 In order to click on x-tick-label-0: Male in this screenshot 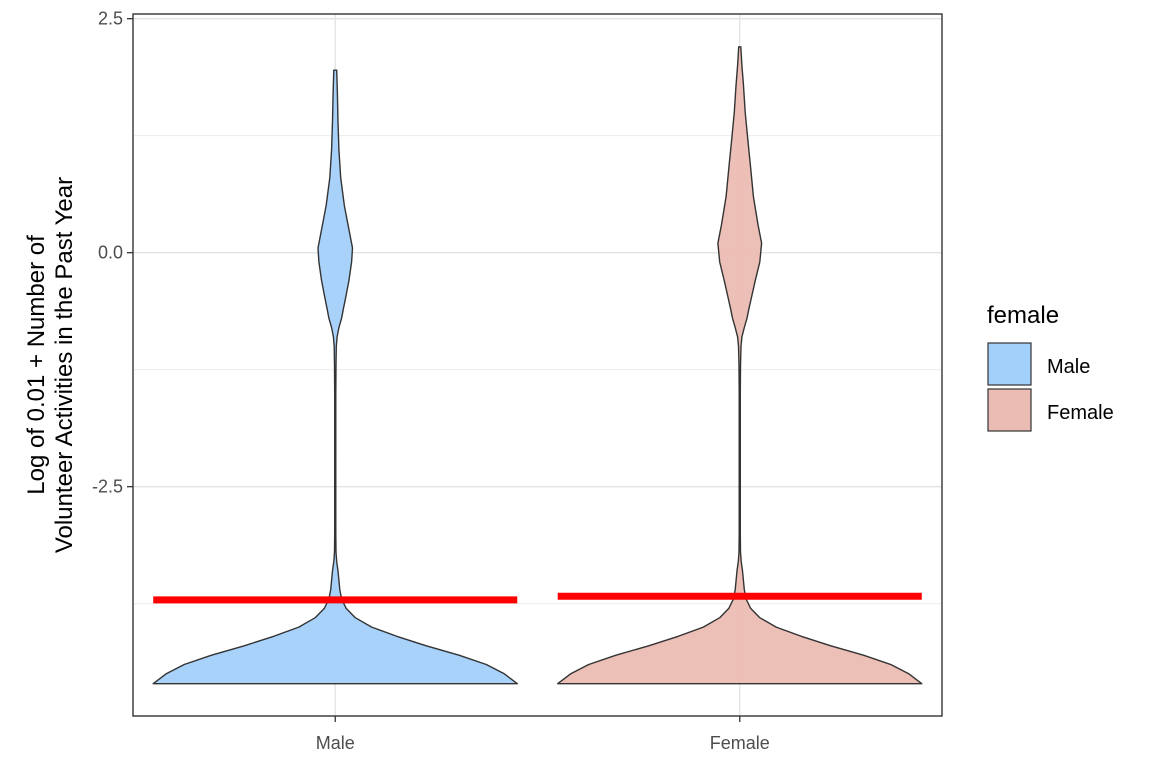, I will do `click(335, 743)`.